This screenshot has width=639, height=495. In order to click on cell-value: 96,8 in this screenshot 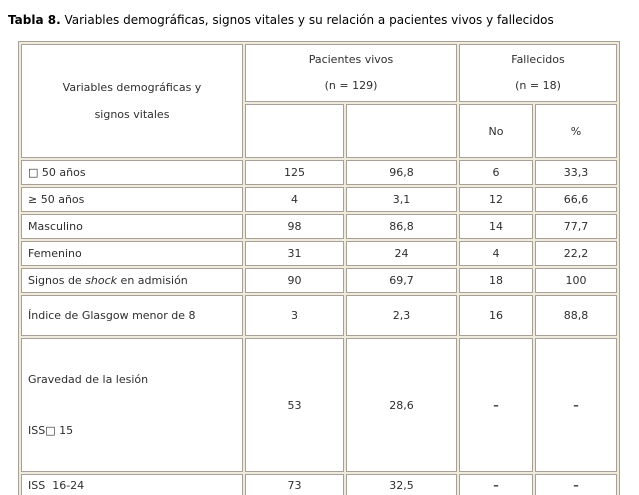, I will do `click(401, 172)`.